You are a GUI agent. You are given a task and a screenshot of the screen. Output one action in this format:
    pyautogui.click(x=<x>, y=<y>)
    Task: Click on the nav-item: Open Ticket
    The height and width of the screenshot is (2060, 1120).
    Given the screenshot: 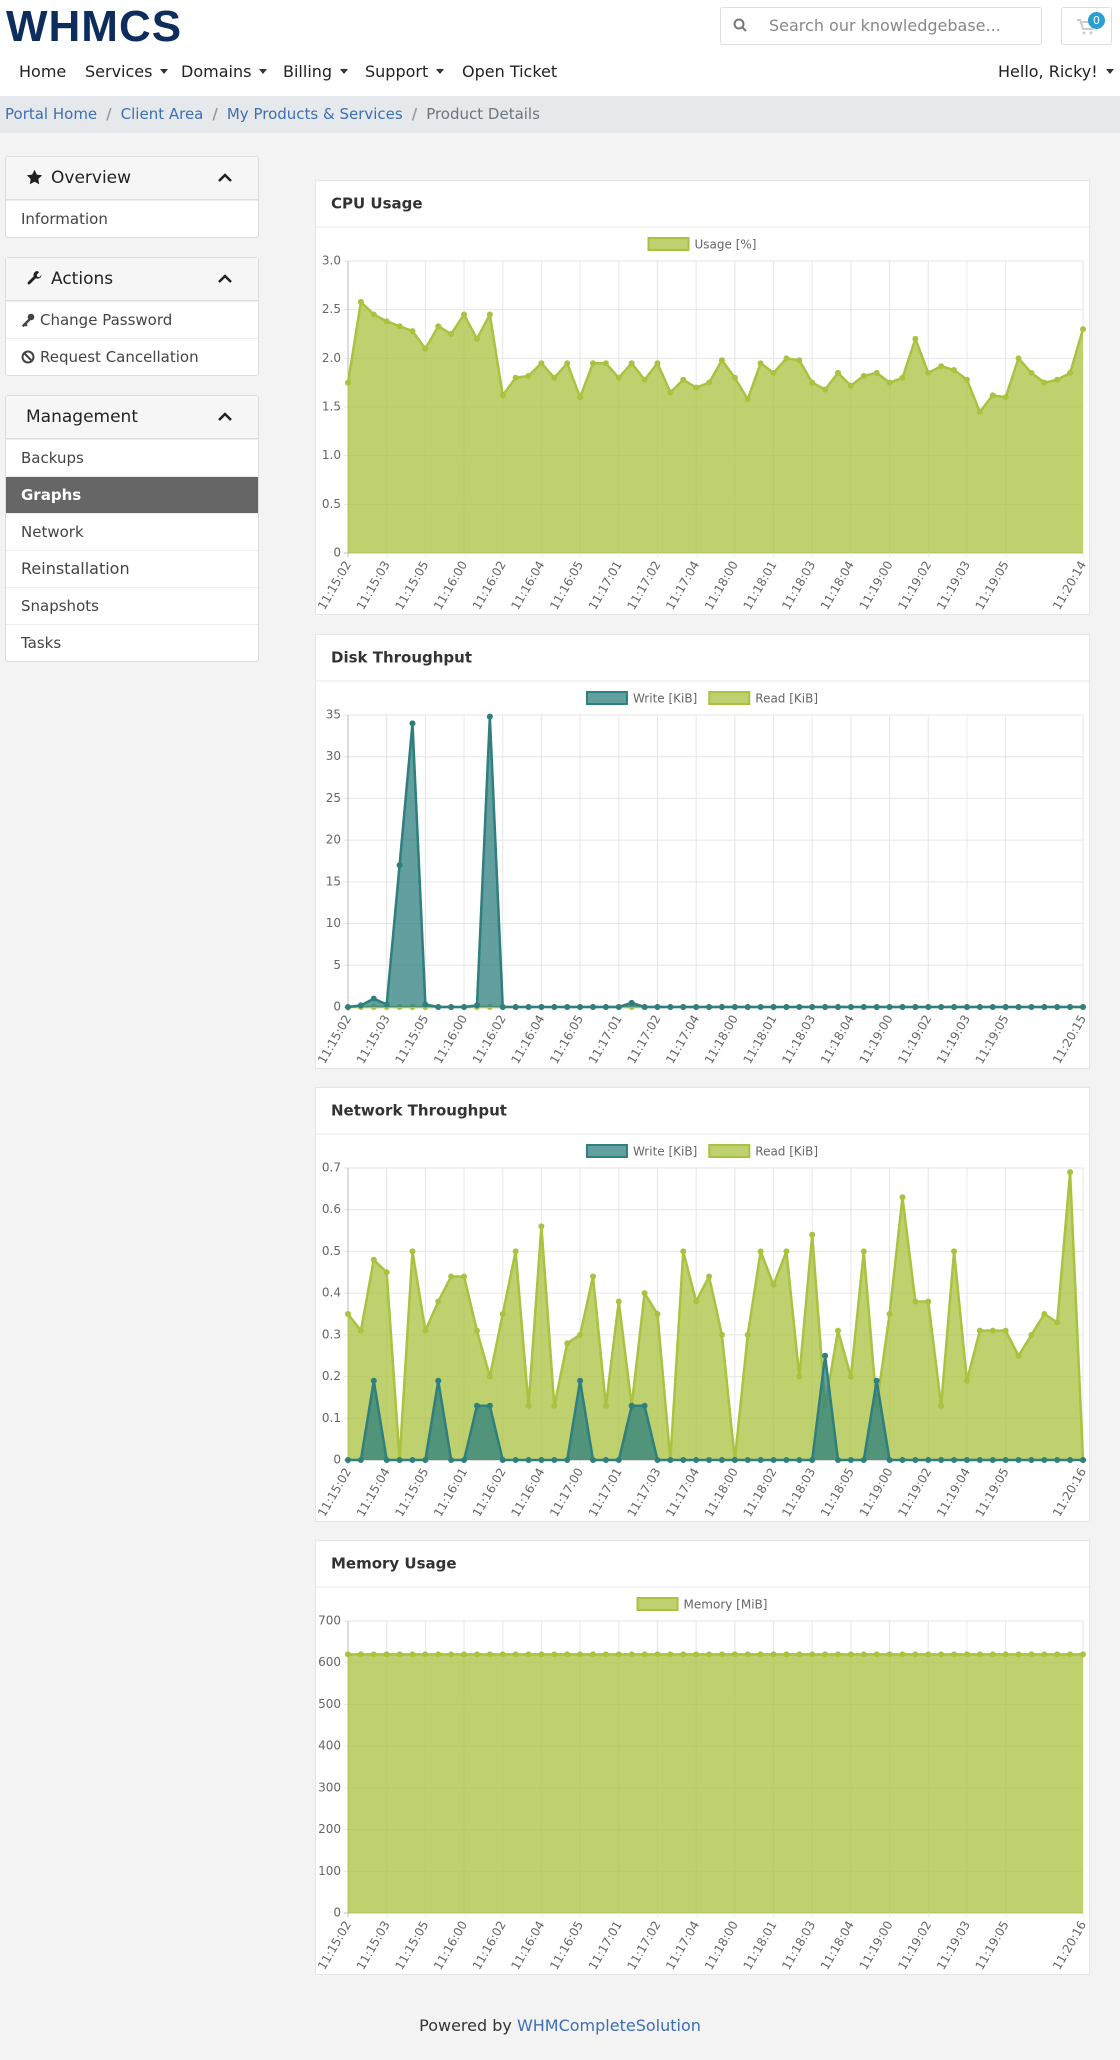 What is the action you would take?
    pyautogui.click(x=510, y=71)
    